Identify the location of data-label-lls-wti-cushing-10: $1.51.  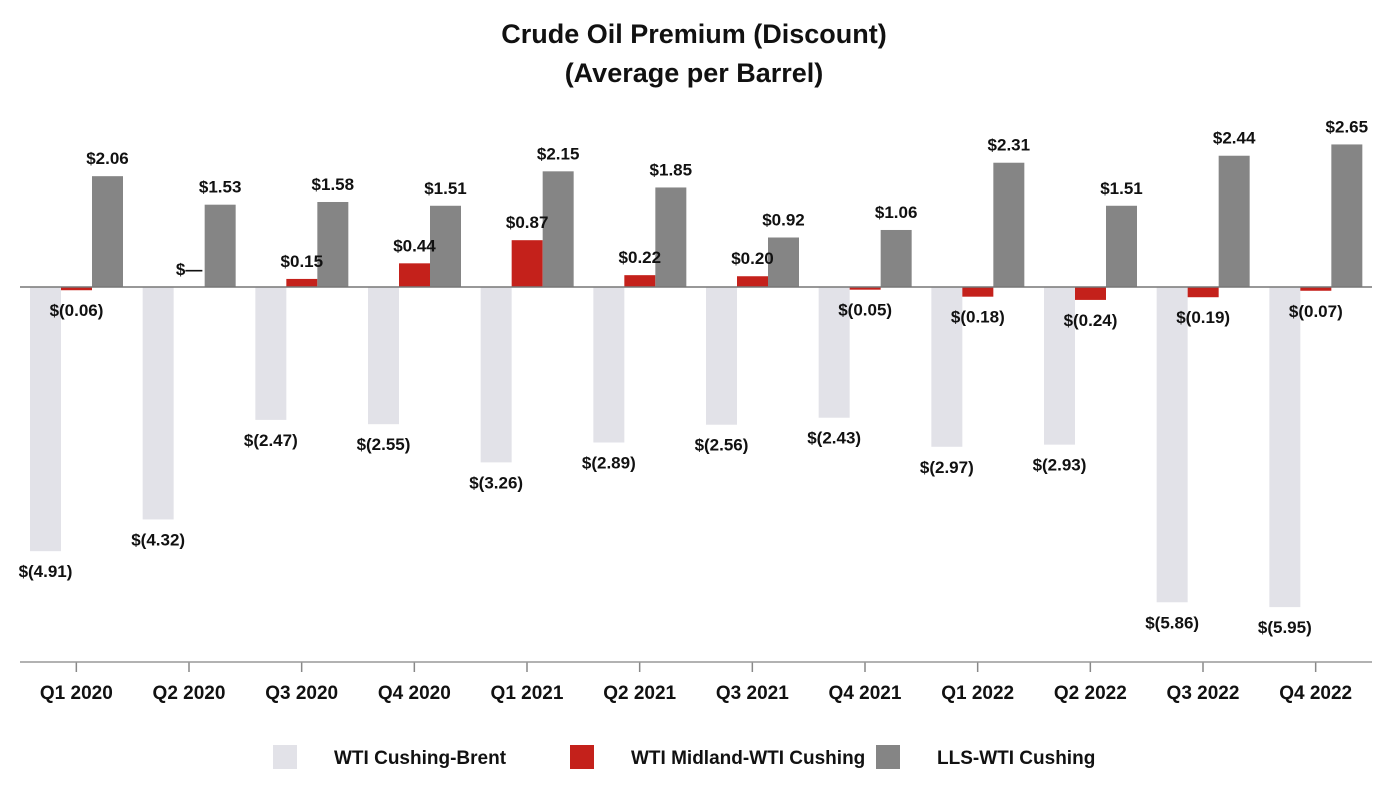
(1121, 188).